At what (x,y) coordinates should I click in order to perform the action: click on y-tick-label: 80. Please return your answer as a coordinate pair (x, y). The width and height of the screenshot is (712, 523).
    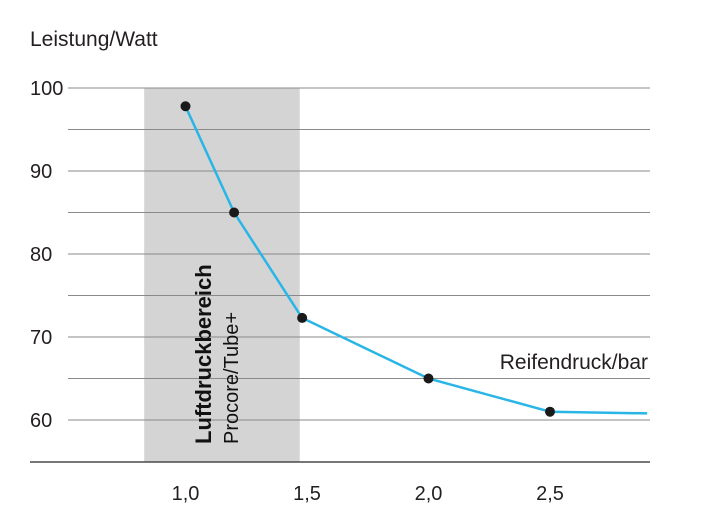
    Looking at the image, I should click on (41, 255).